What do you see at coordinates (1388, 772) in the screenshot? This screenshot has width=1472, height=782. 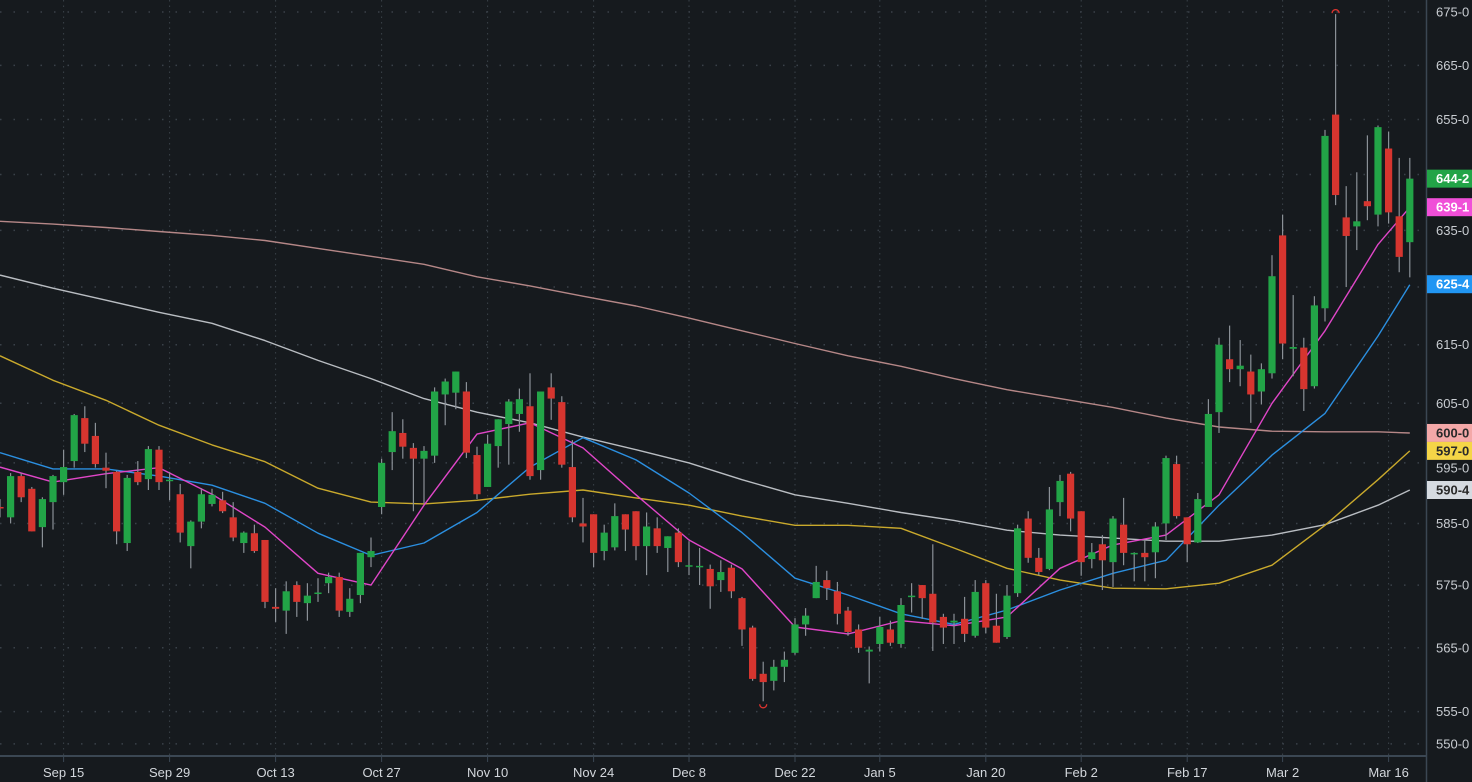 I see `x-tick-label: Mar 16` at bounding box center [1388, 772].